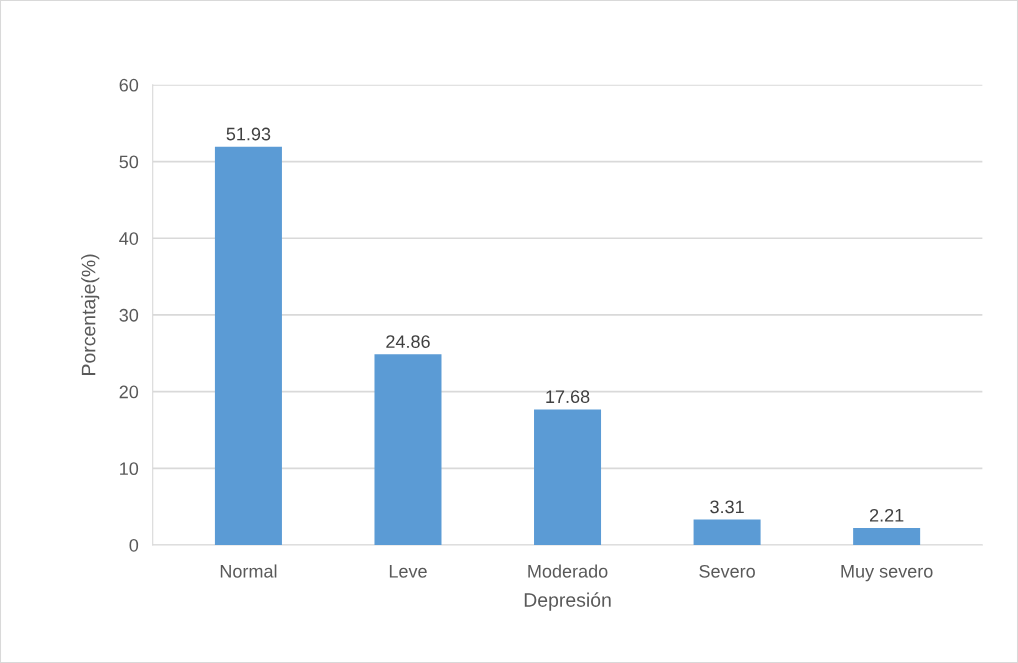  I want to click on x-tick-label: Muy severo, so click(887, 573).